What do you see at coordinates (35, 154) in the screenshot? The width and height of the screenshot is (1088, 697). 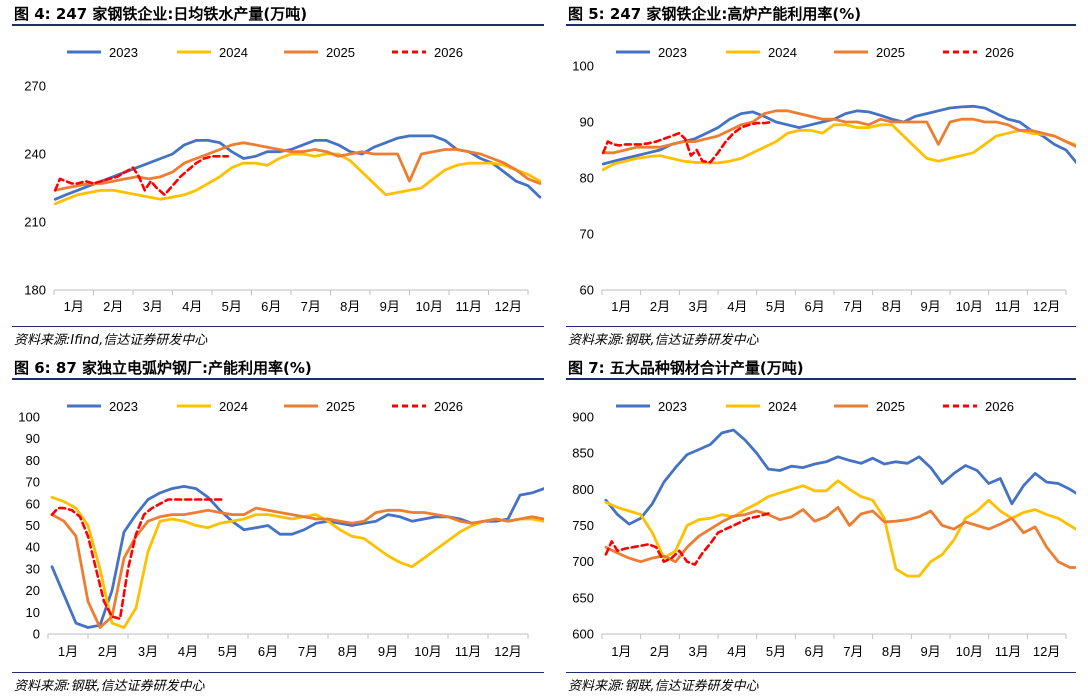 I see `y-tick-label: 240` at bounding box center [35, 154].